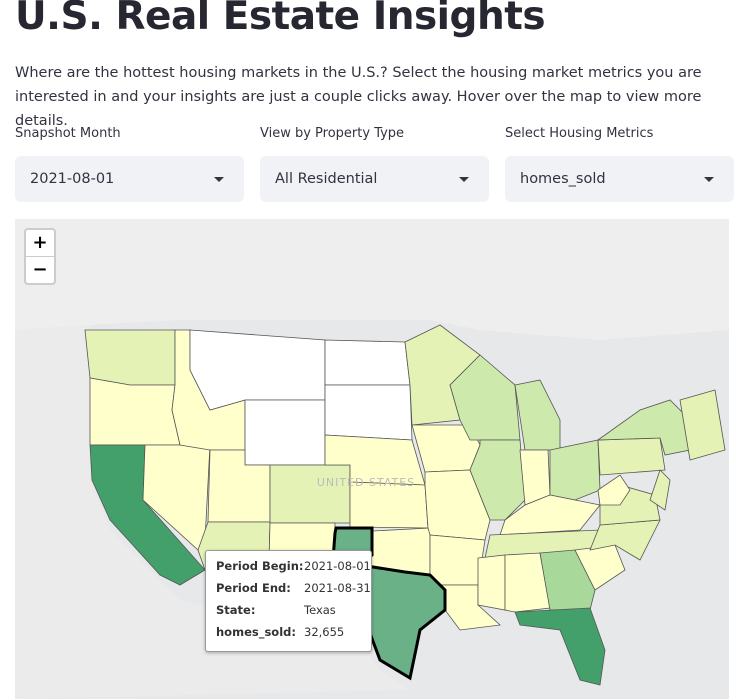 This screenshot has height=699, width=741. What do you see at coordinates (129, 179) in the screenshot?
I see `select: 2021-08-01` at bounding box center [129, 179].